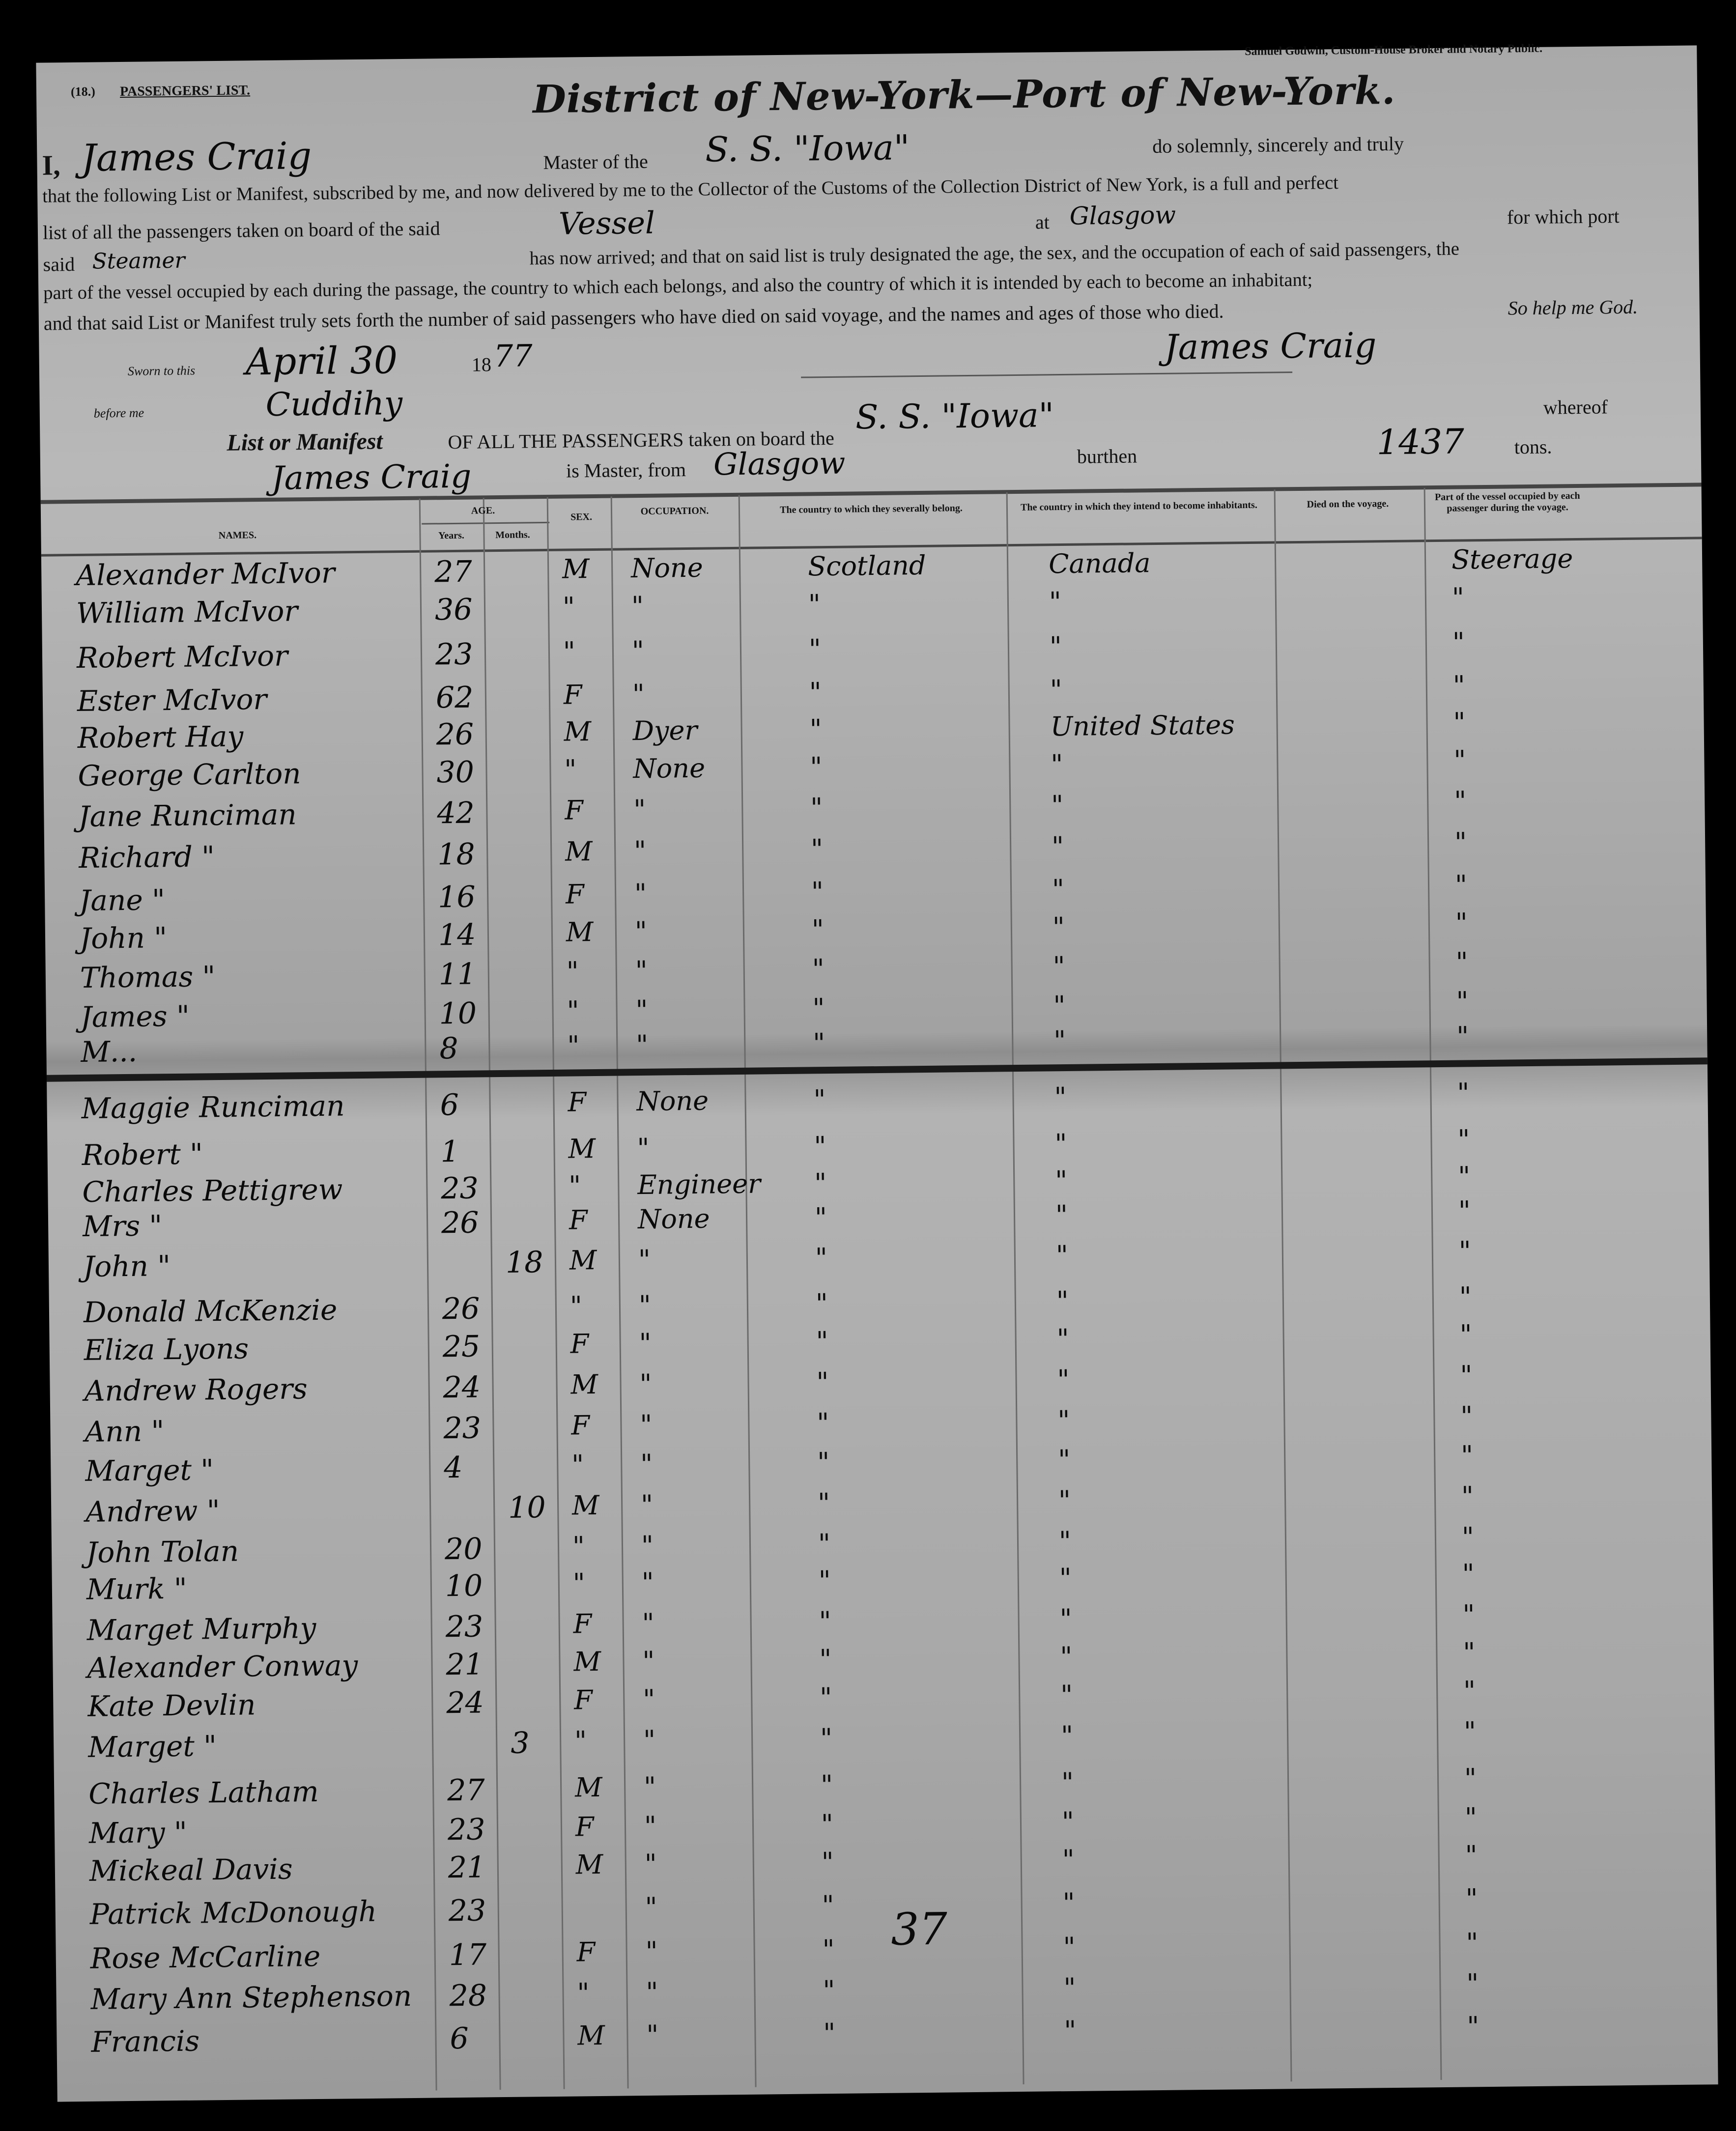 This screenshot has width=1736, height=2131. Describe the element at coordinates (1512, 559) in the screenshot. I see `part-of-vessel: Steerage` at that location.